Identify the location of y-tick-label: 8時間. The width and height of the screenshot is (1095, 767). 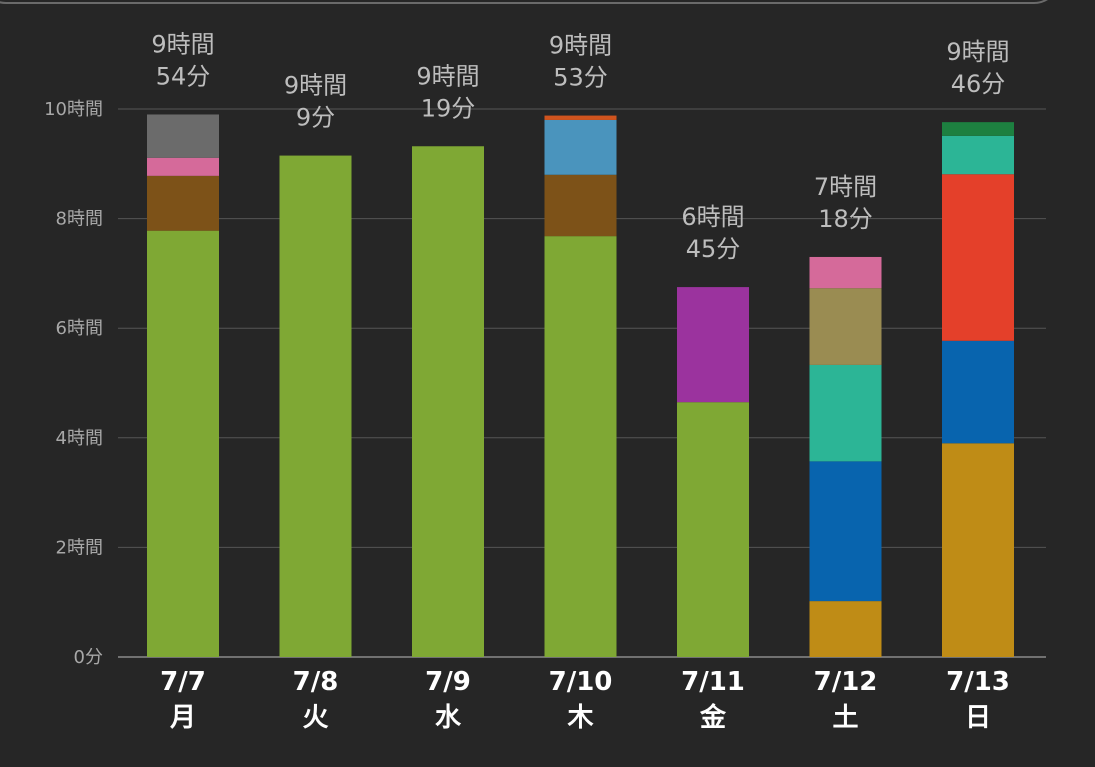
(79, 219).